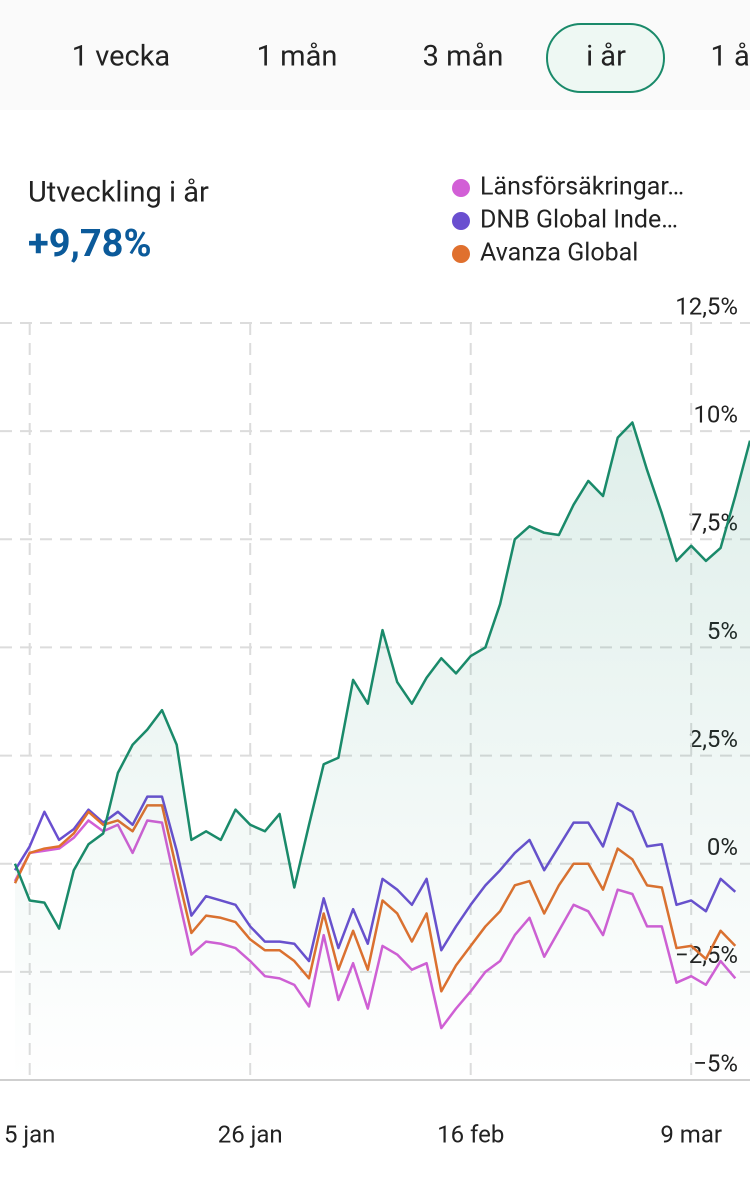 This screenshot has height=1200, width=750. What do you see at coordinates (691, 1134) in the screenshot?
I see `x-tick-label: 9 mar` at bounding box center [691, 1134].